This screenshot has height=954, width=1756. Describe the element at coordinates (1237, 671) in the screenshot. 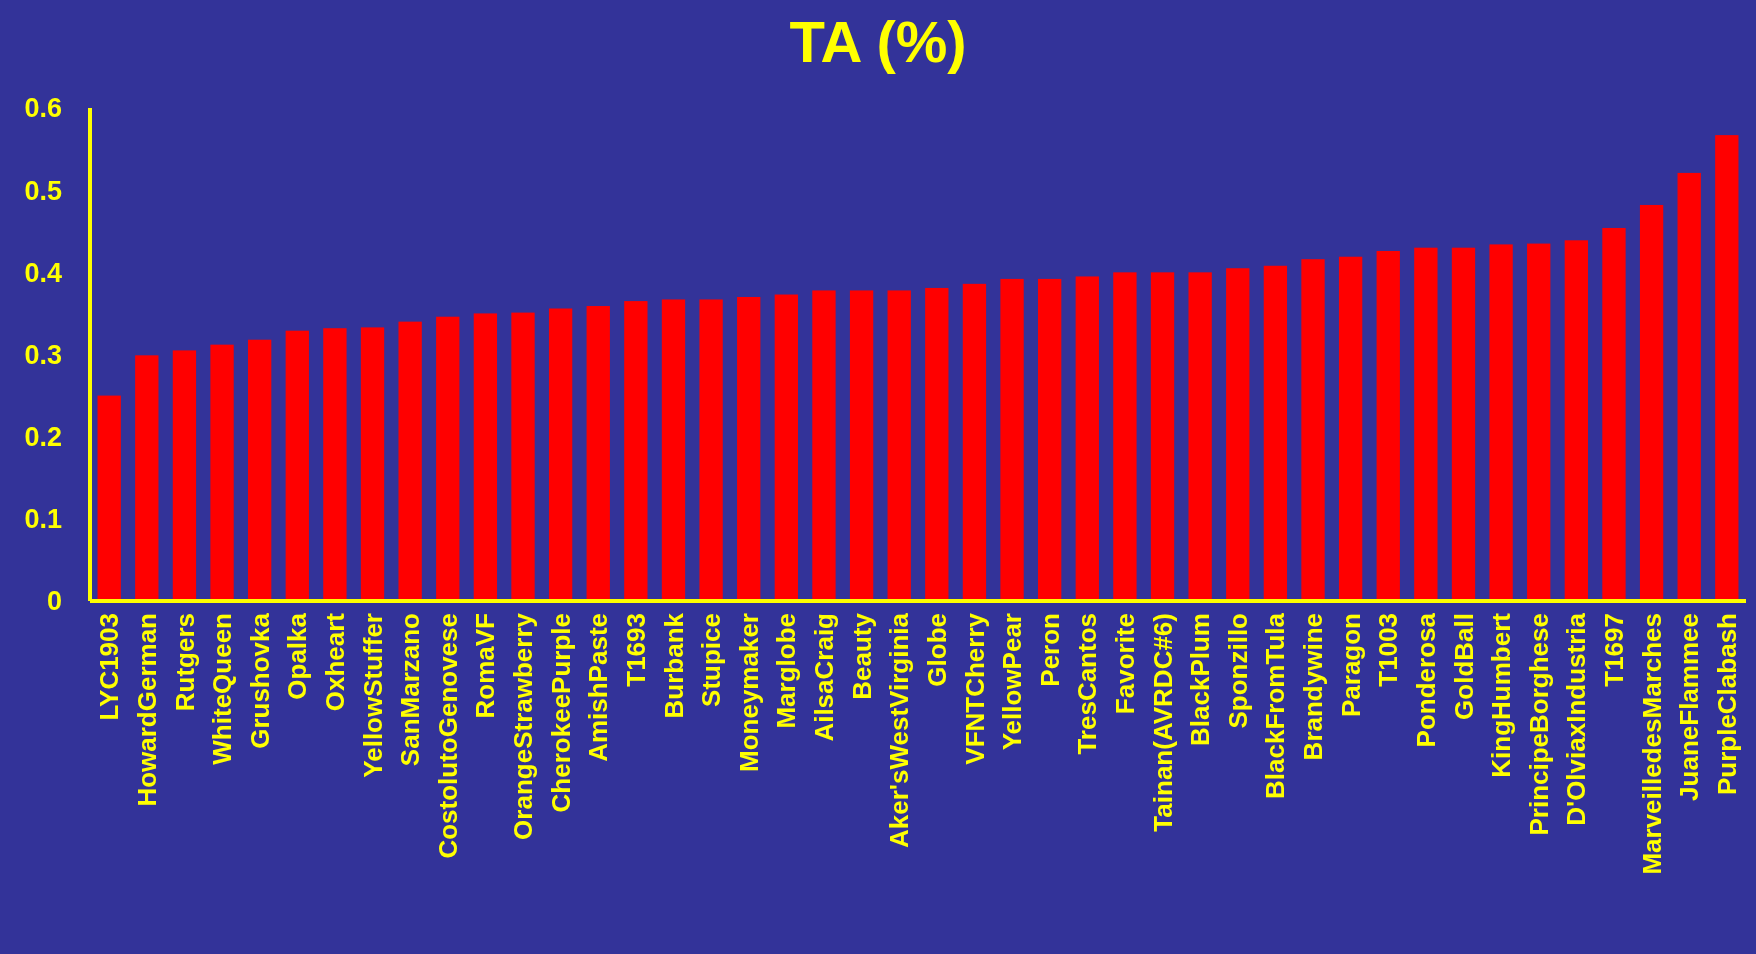

I see `x-tick-label: Sponzillo` at that location.